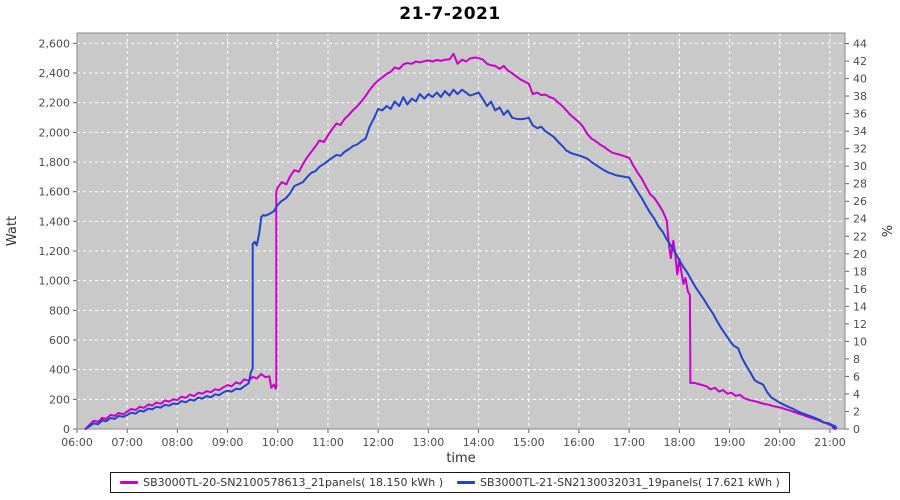 This screenshot has height=500, width=900. Describe the element at coordinates (860, 166) in the screenshot. I see `right-tick-label: 30` at that location.